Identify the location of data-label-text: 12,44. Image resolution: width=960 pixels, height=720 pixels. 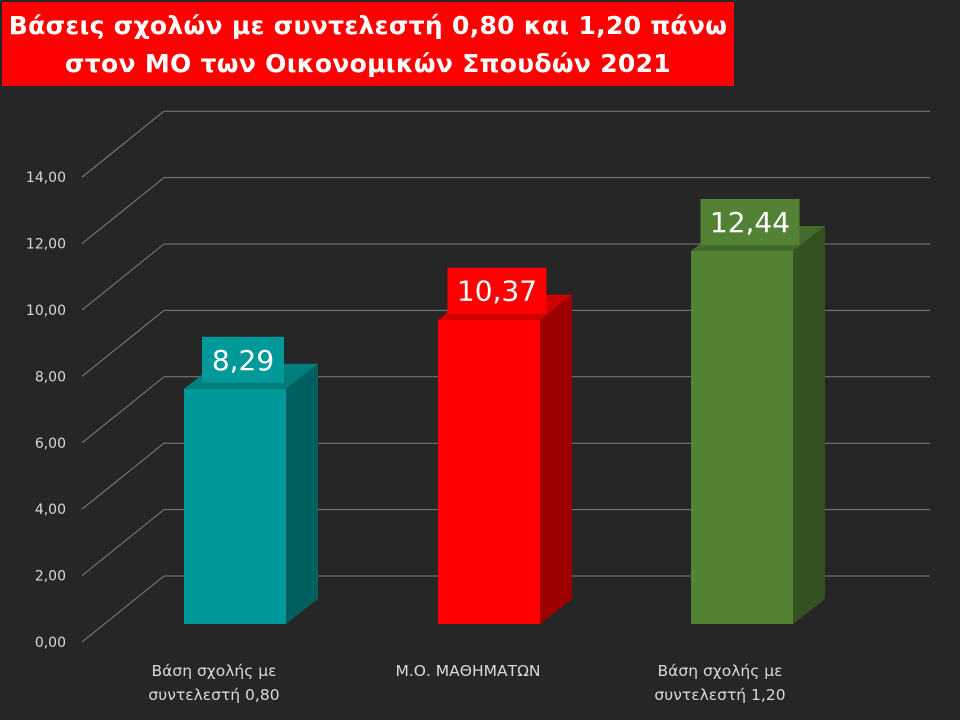
(750, 222).